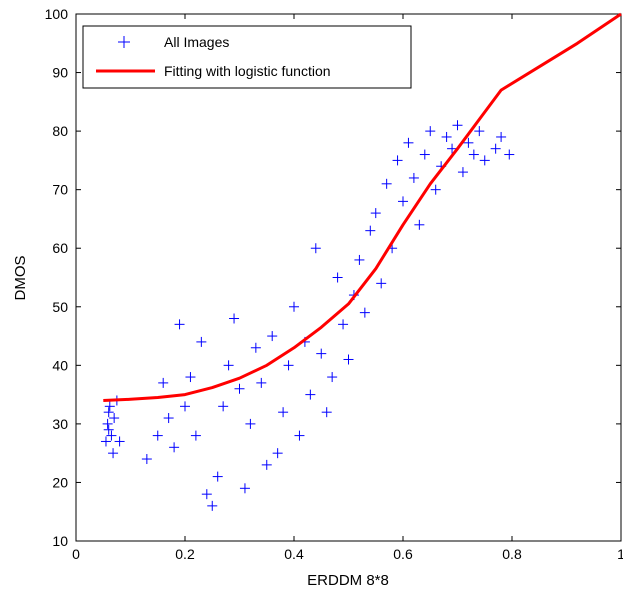 The image size is (623, 592). Describe the element at coordinates (196, 42) in the screenshot. I see `legend-label-scatter: All Images` at that location.